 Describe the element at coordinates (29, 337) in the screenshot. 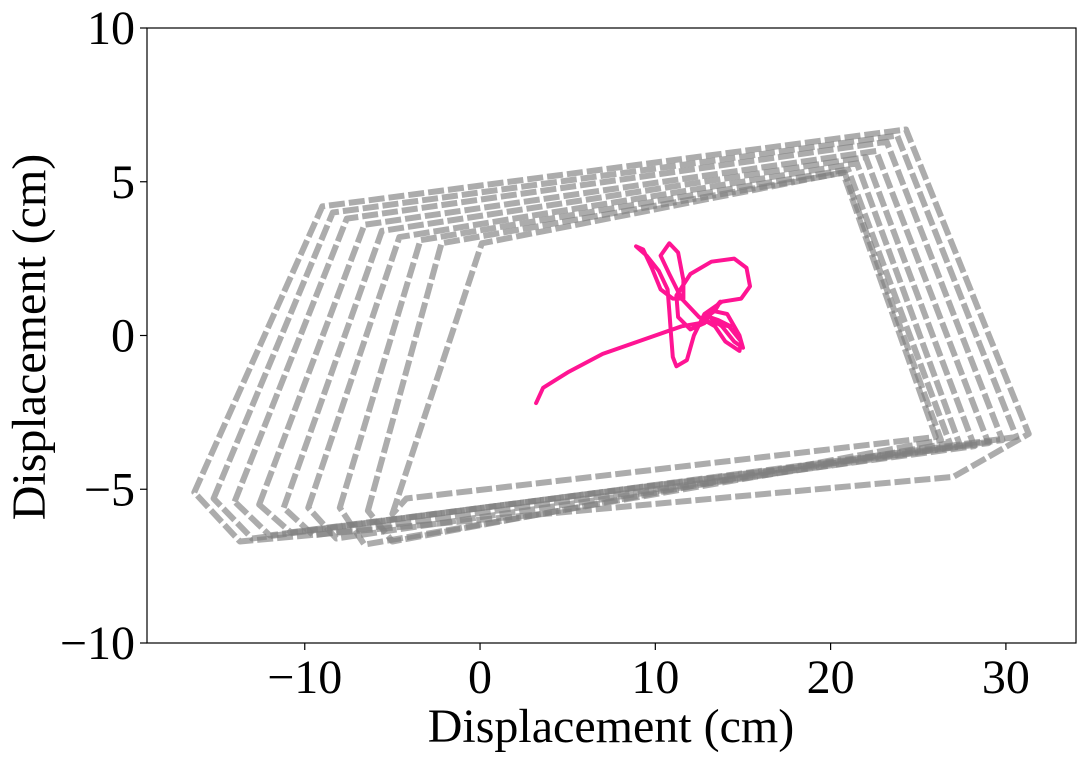

I see `y-axis-label: Displacement (cm)` at that location.